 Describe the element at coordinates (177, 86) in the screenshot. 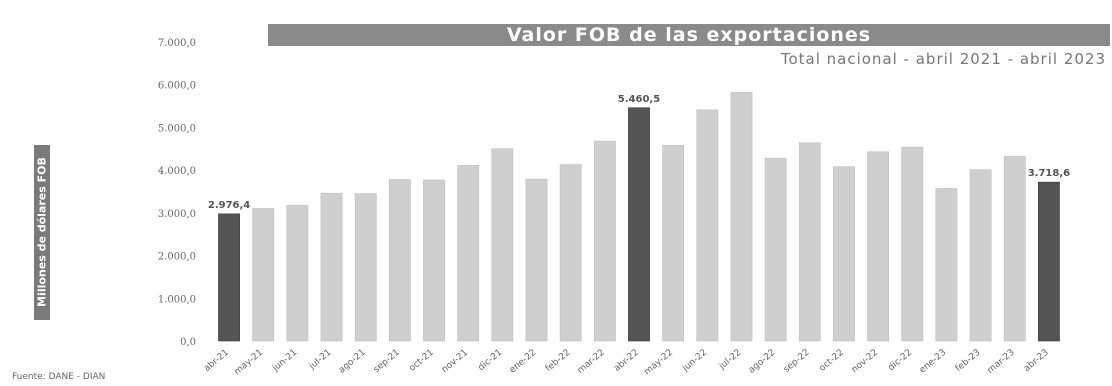

I see `y-tick-label: 6.000,0` at that location.